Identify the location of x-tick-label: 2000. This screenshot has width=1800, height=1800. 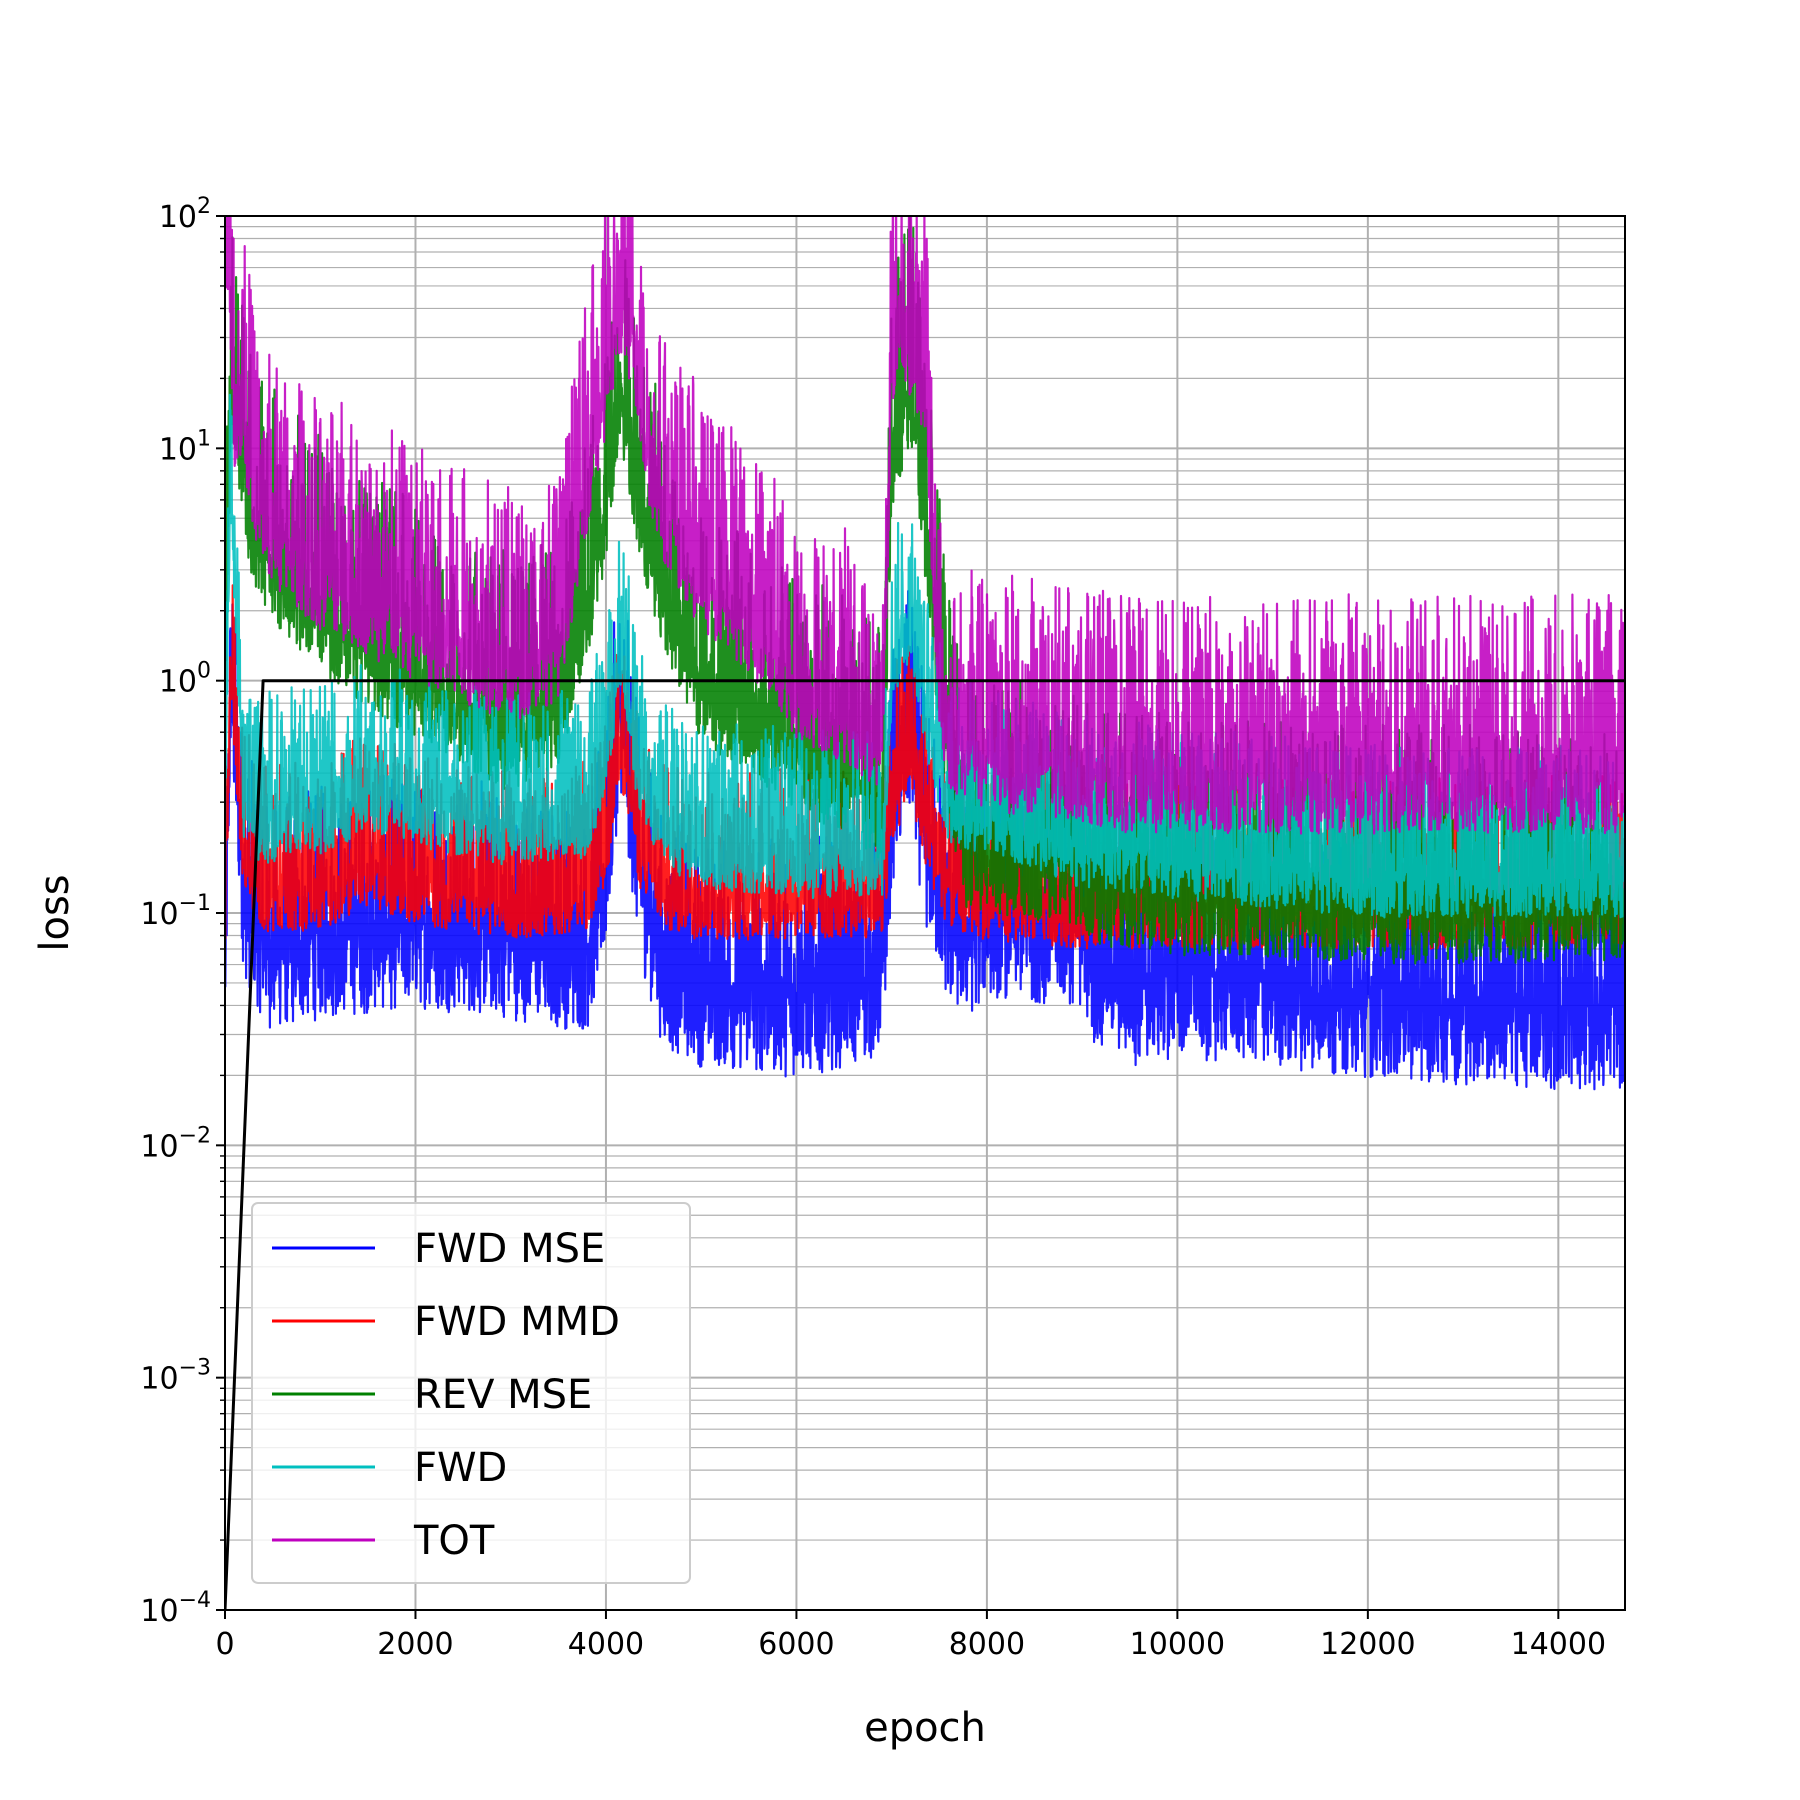
(415, 1644).